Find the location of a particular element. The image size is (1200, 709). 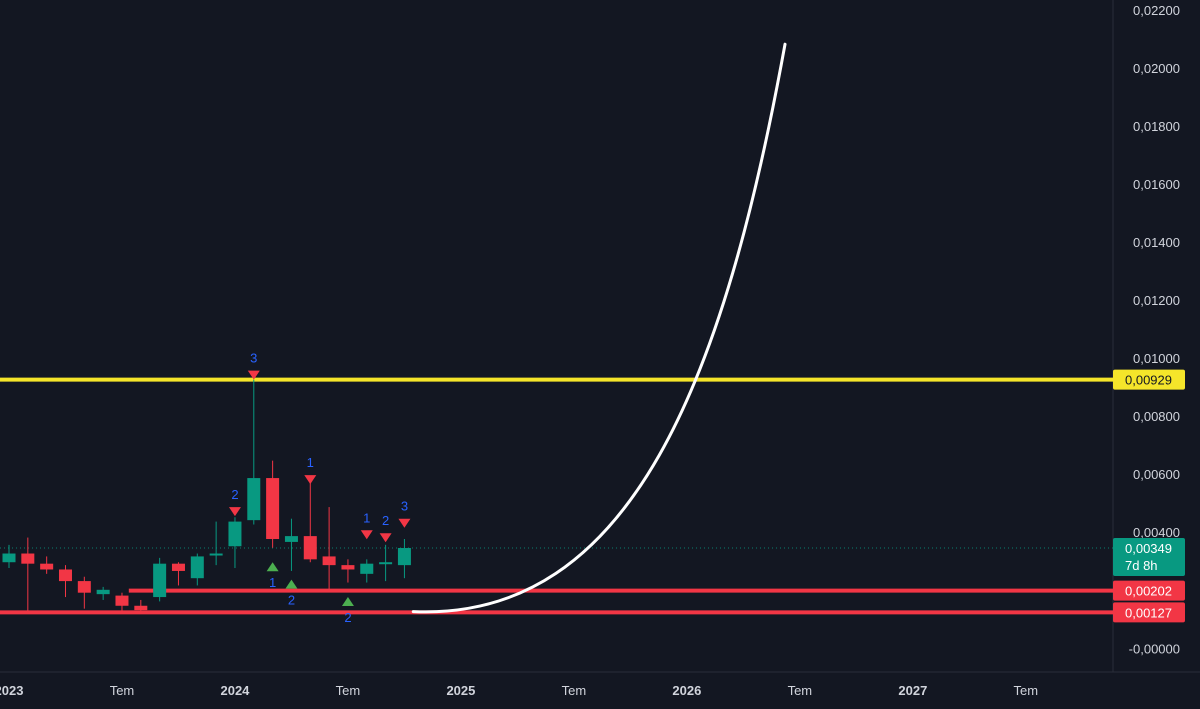

x-tick-label: 2027 is located at coordinates (912, 690).